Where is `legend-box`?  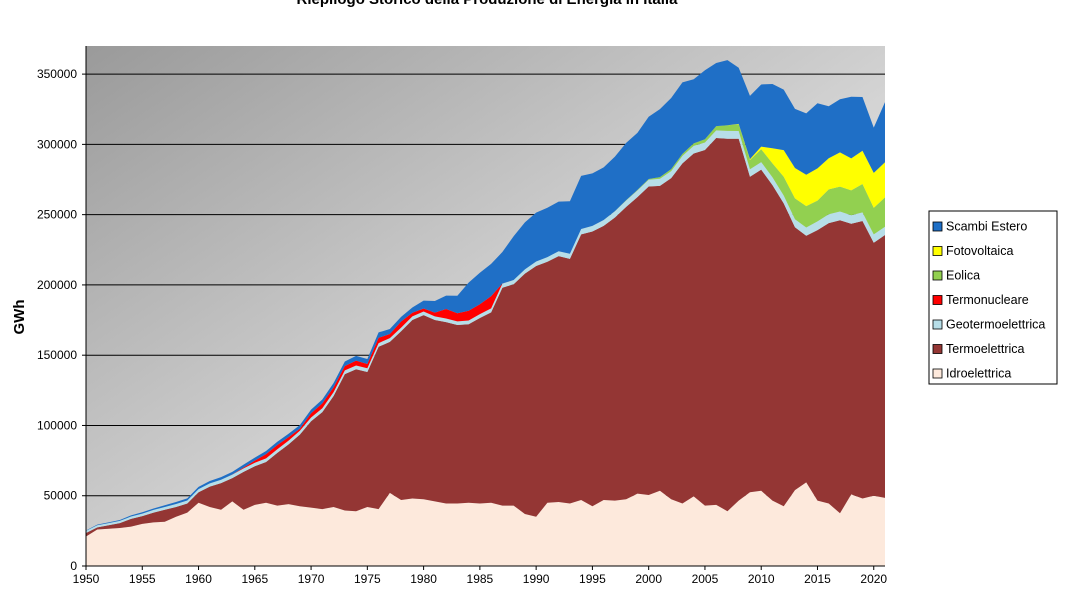
legend-box is located at coordinates (993, 297).